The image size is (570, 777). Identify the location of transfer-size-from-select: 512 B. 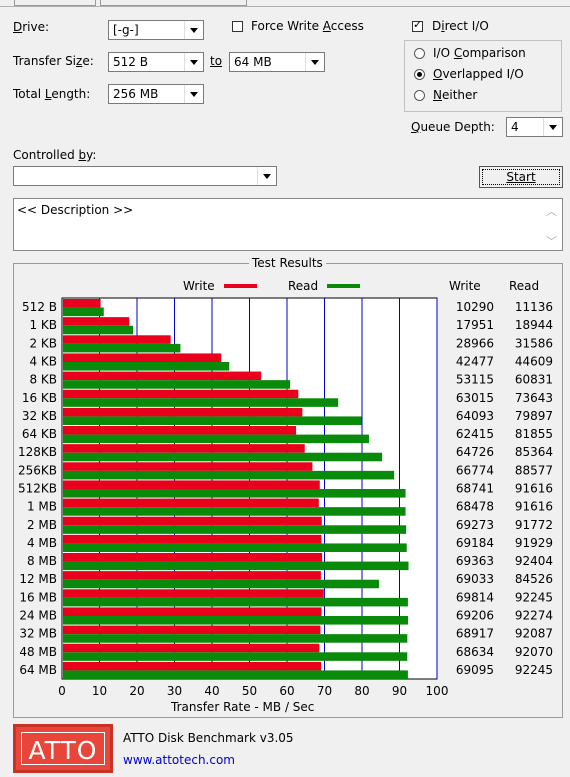
(156, 62).